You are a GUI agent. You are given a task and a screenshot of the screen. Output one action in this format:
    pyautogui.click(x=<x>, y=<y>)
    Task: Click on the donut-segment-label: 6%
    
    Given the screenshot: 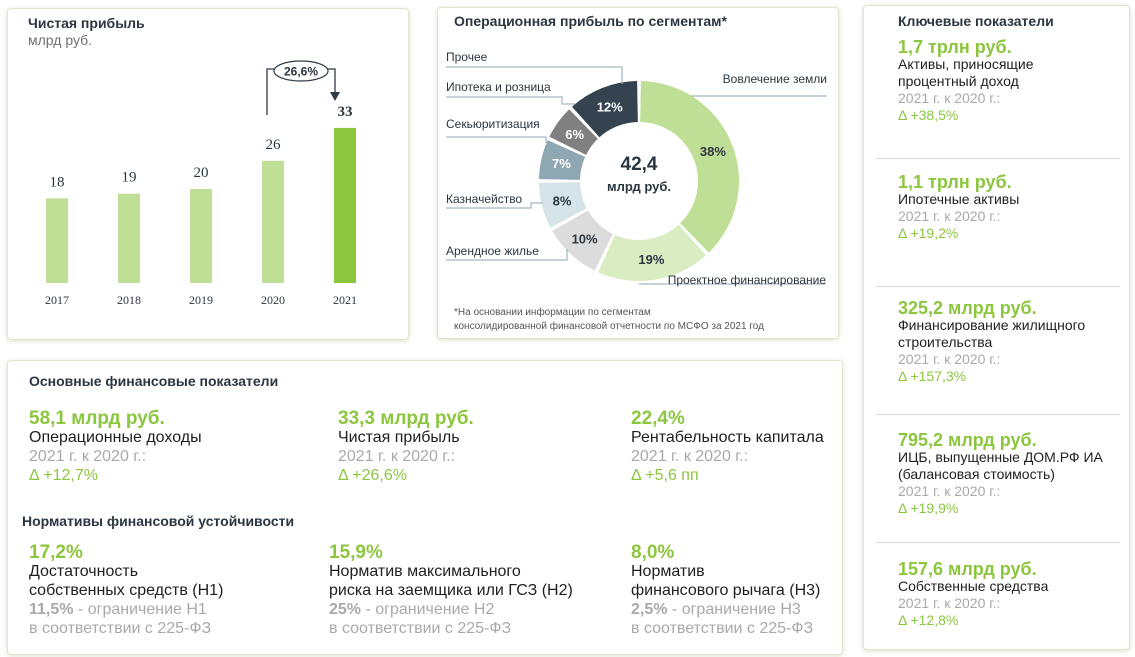 What is the action you would take?
    pyautogui.click(x=574, y=134)
    